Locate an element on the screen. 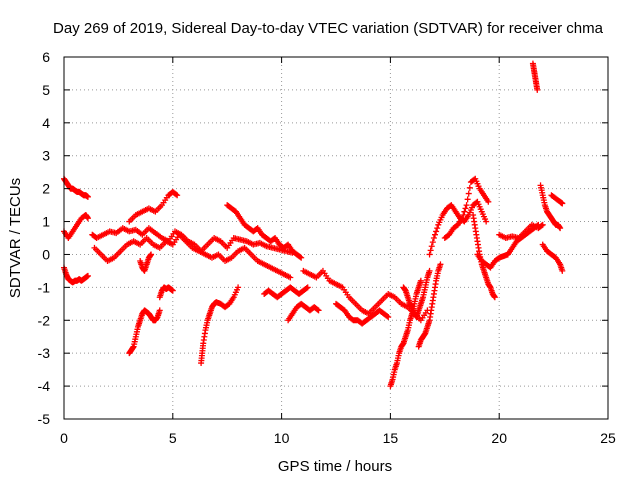 This screenshot has width=640, height=480. y-tick-label: 1 is located at coordinates (46, 222).